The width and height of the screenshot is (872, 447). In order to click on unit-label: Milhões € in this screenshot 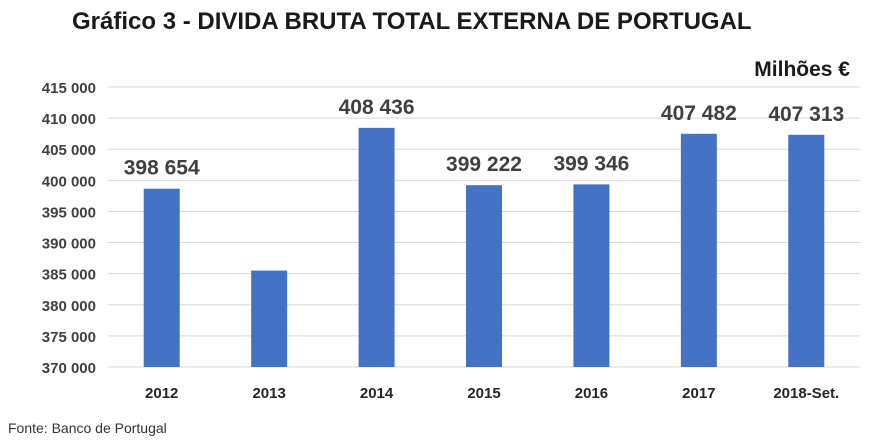, I will do `click(802, 69)`.